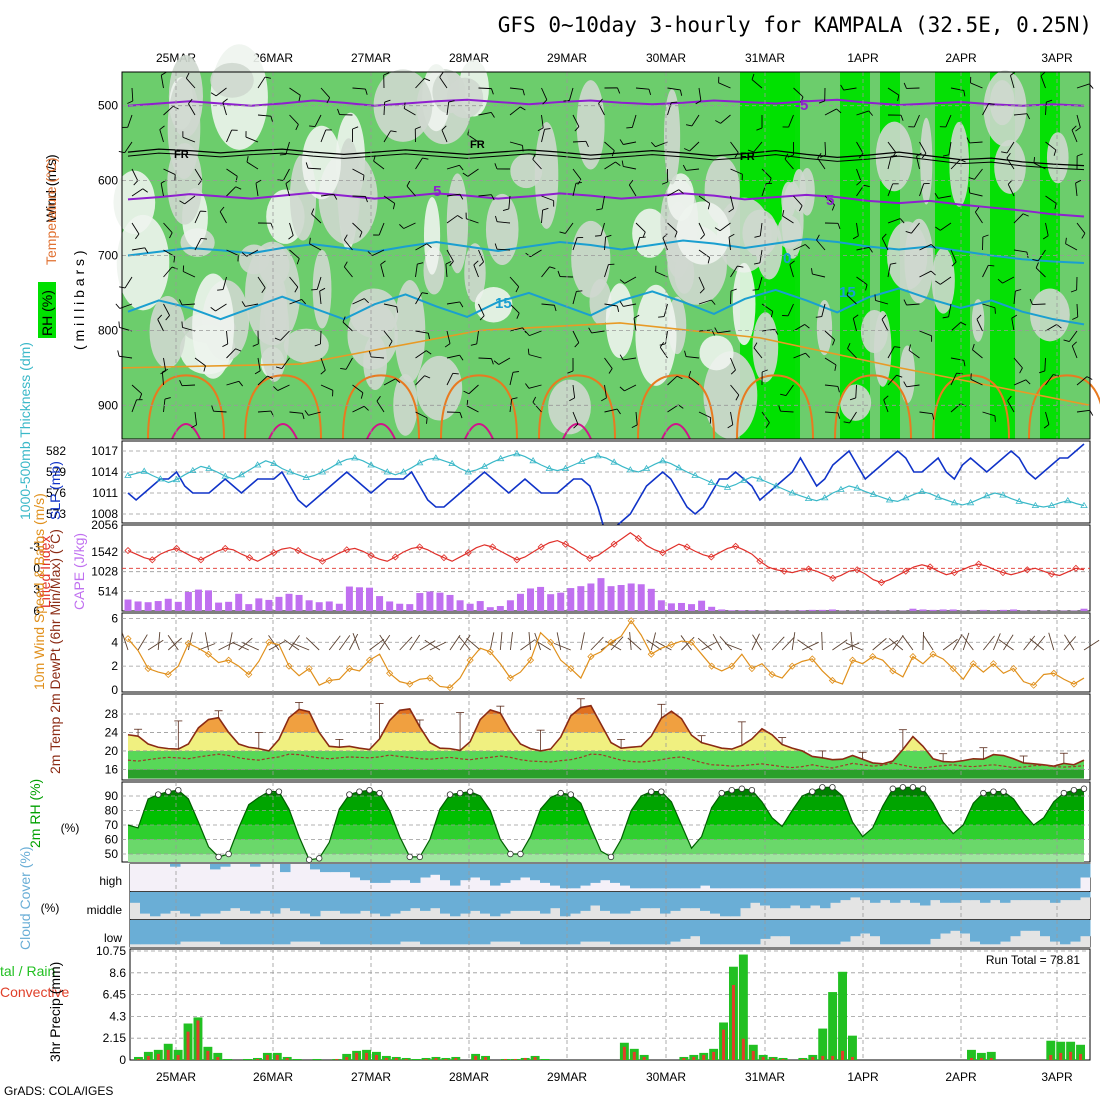 The image size is (1100, 1100). I want to click on wind10-frame, so click(606, 652).